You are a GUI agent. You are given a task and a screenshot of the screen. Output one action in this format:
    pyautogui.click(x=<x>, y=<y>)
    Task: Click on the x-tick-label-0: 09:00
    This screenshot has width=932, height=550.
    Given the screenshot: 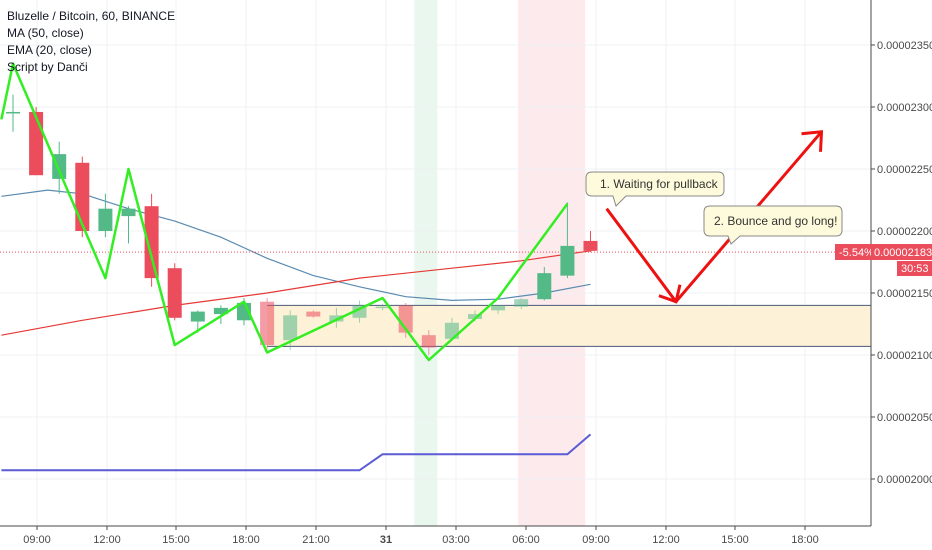 What is the action you would take?
    pyautogui.click(x=37, y=540)
    